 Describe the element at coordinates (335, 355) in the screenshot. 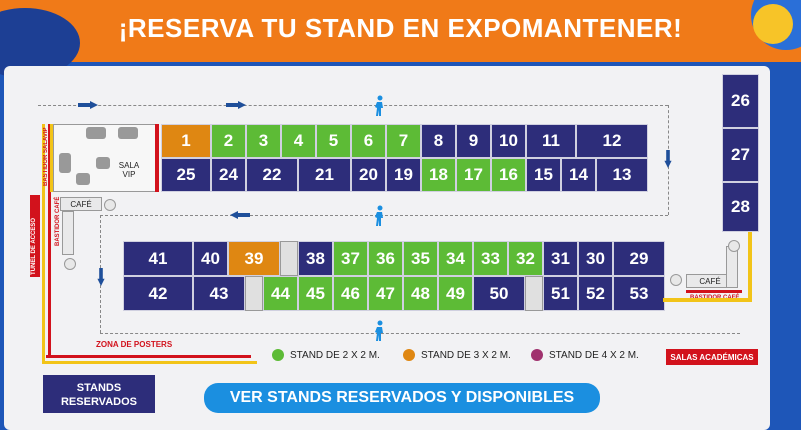

I see `legend-label: STAND DE 2 X 2 M.` at that location.